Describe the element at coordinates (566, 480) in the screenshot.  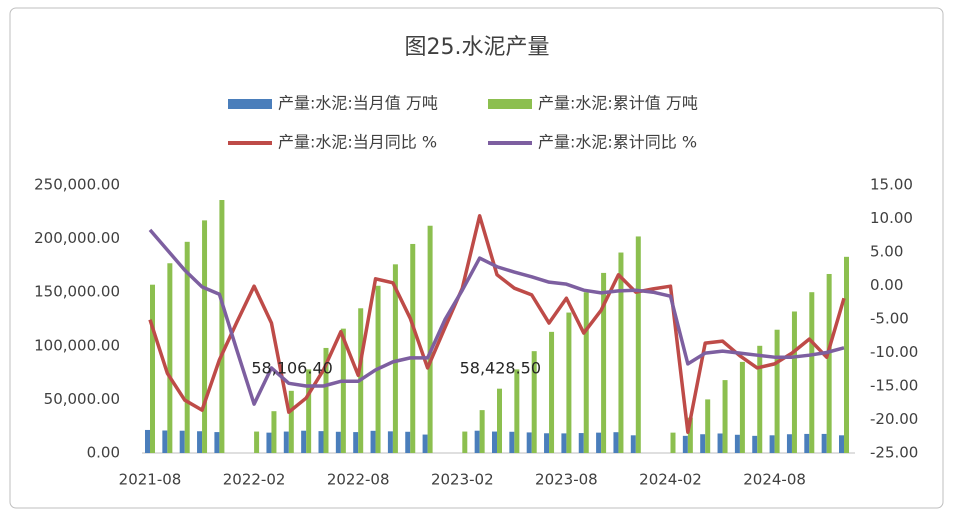
I see `x-tick-label: 2023-08` at that location.